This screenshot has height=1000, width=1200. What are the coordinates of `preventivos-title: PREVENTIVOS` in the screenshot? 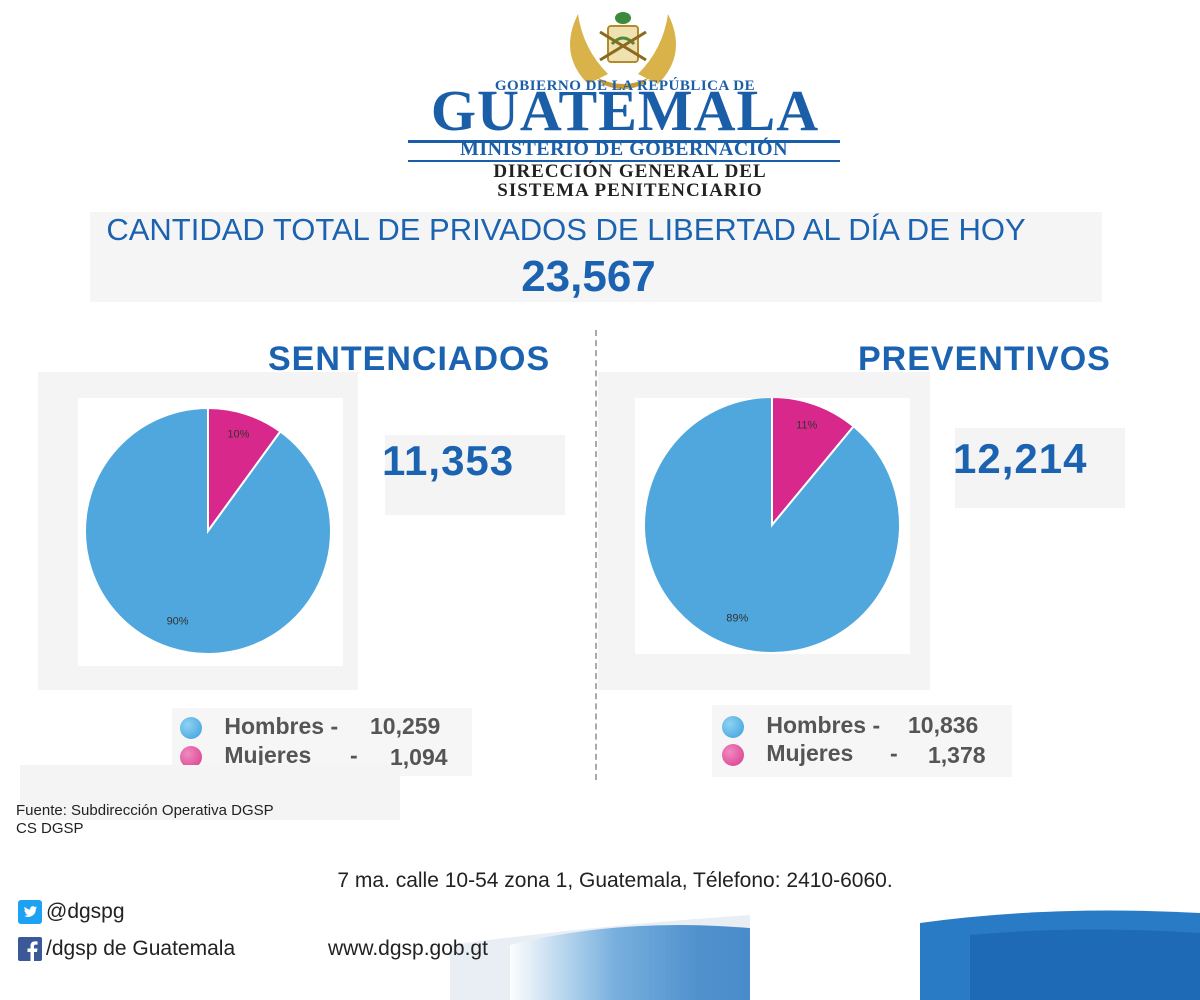 It's located at (984, 359).